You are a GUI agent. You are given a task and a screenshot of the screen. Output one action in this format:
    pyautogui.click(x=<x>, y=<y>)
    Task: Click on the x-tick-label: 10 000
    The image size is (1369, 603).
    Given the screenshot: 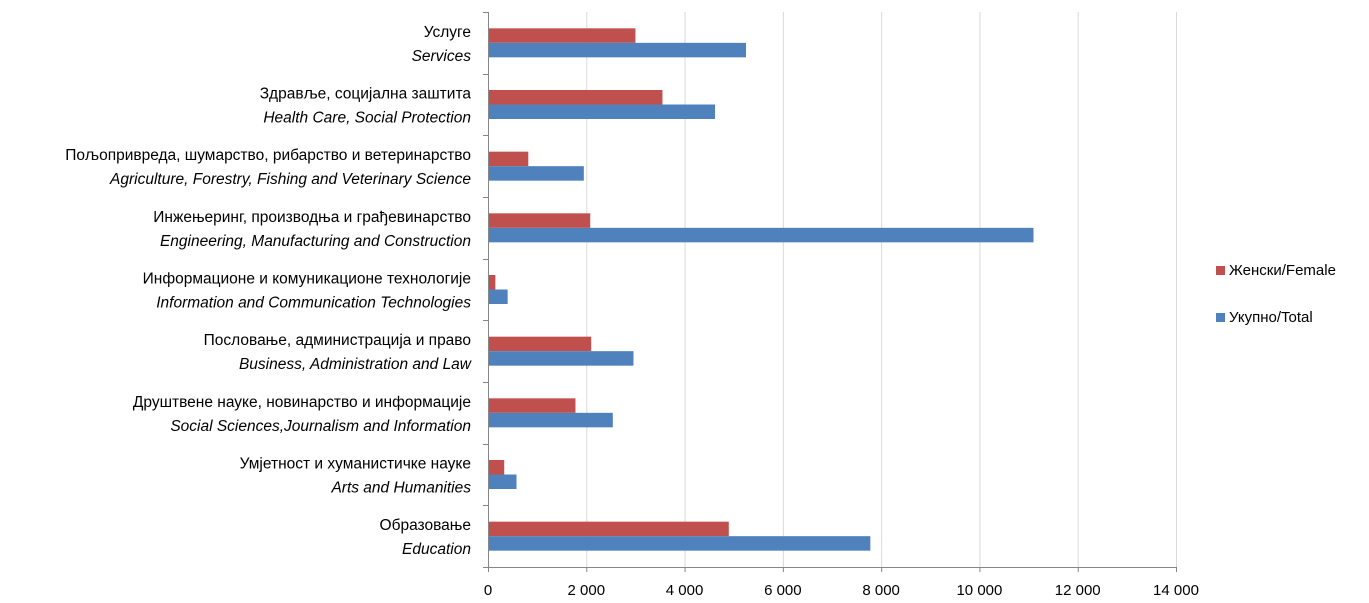 What is the action you would take?
    pyautogui.click(x=979, y=590)
    